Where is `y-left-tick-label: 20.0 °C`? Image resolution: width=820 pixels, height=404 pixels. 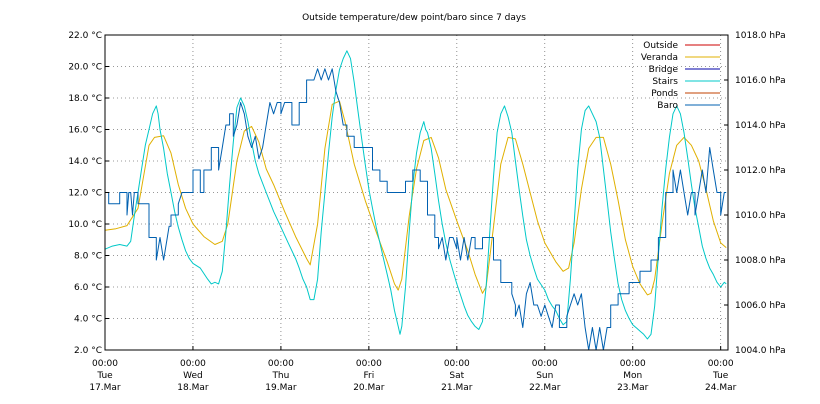 y-left-tick-label: 20.0 °C is located at coordinates (85, 68).